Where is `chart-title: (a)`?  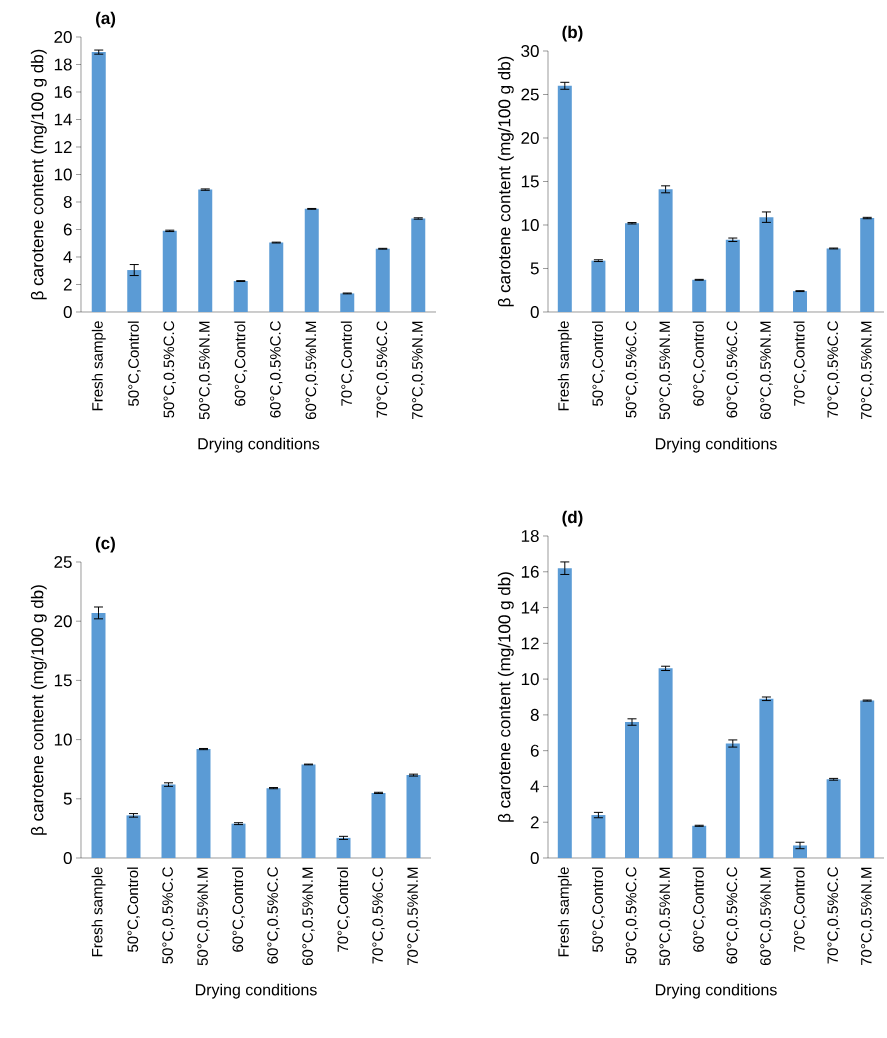 chart-title: (a) is located at coordinates (105, 19).